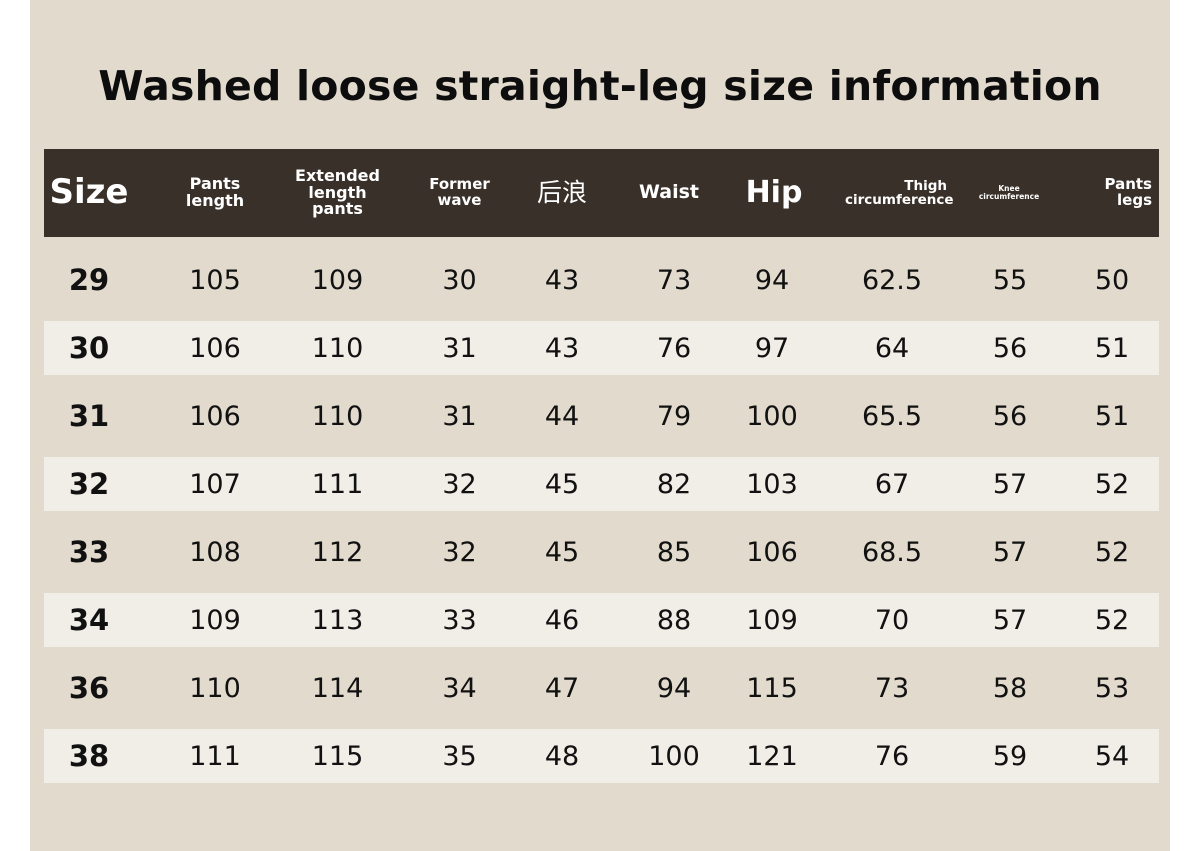  What do you see at coordinates (674, 280) in the screenshot?
I see `cell-waist: 73` at bounding box center [674, 280].